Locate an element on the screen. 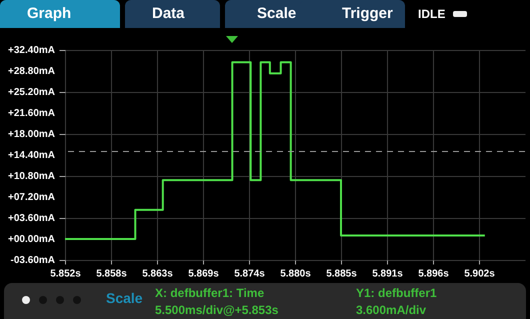 The height and width of the screenshot is (319, 530). x-tick-label: 5.869s is located at coordinates (204, 274).